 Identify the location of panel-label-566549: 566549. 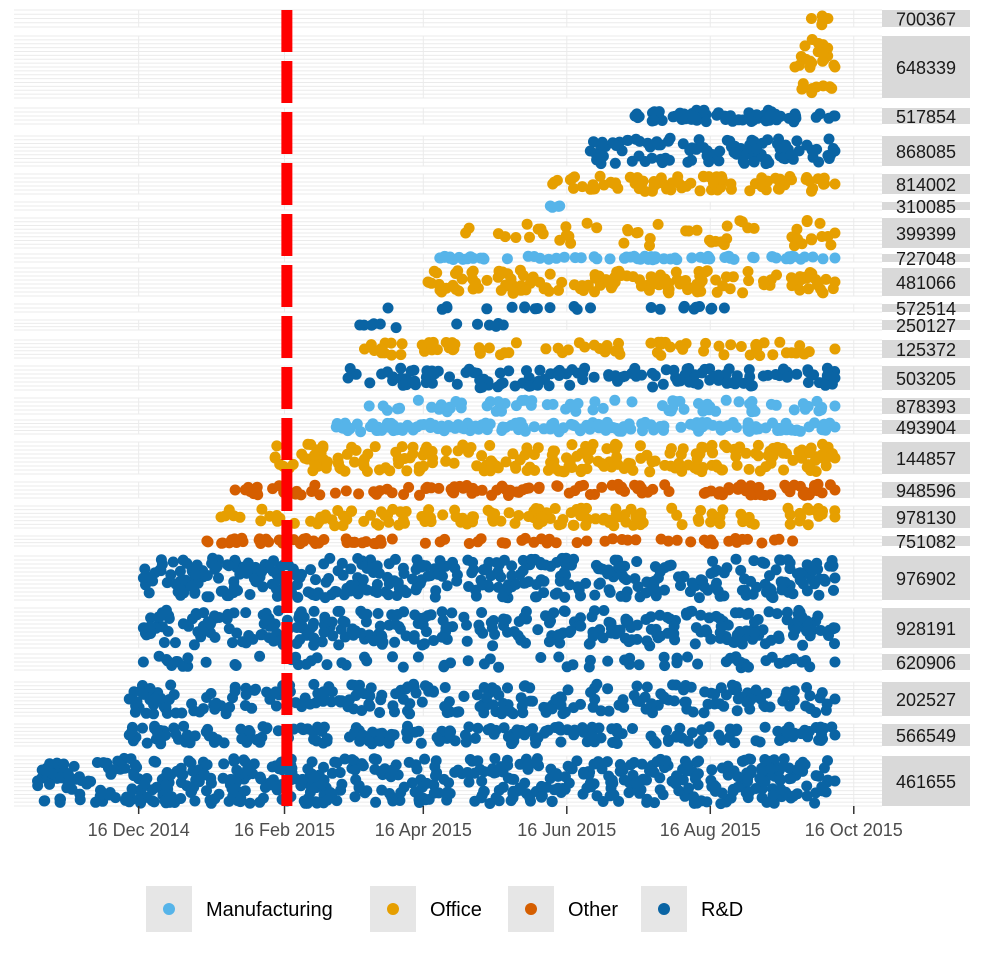
(926, 736).